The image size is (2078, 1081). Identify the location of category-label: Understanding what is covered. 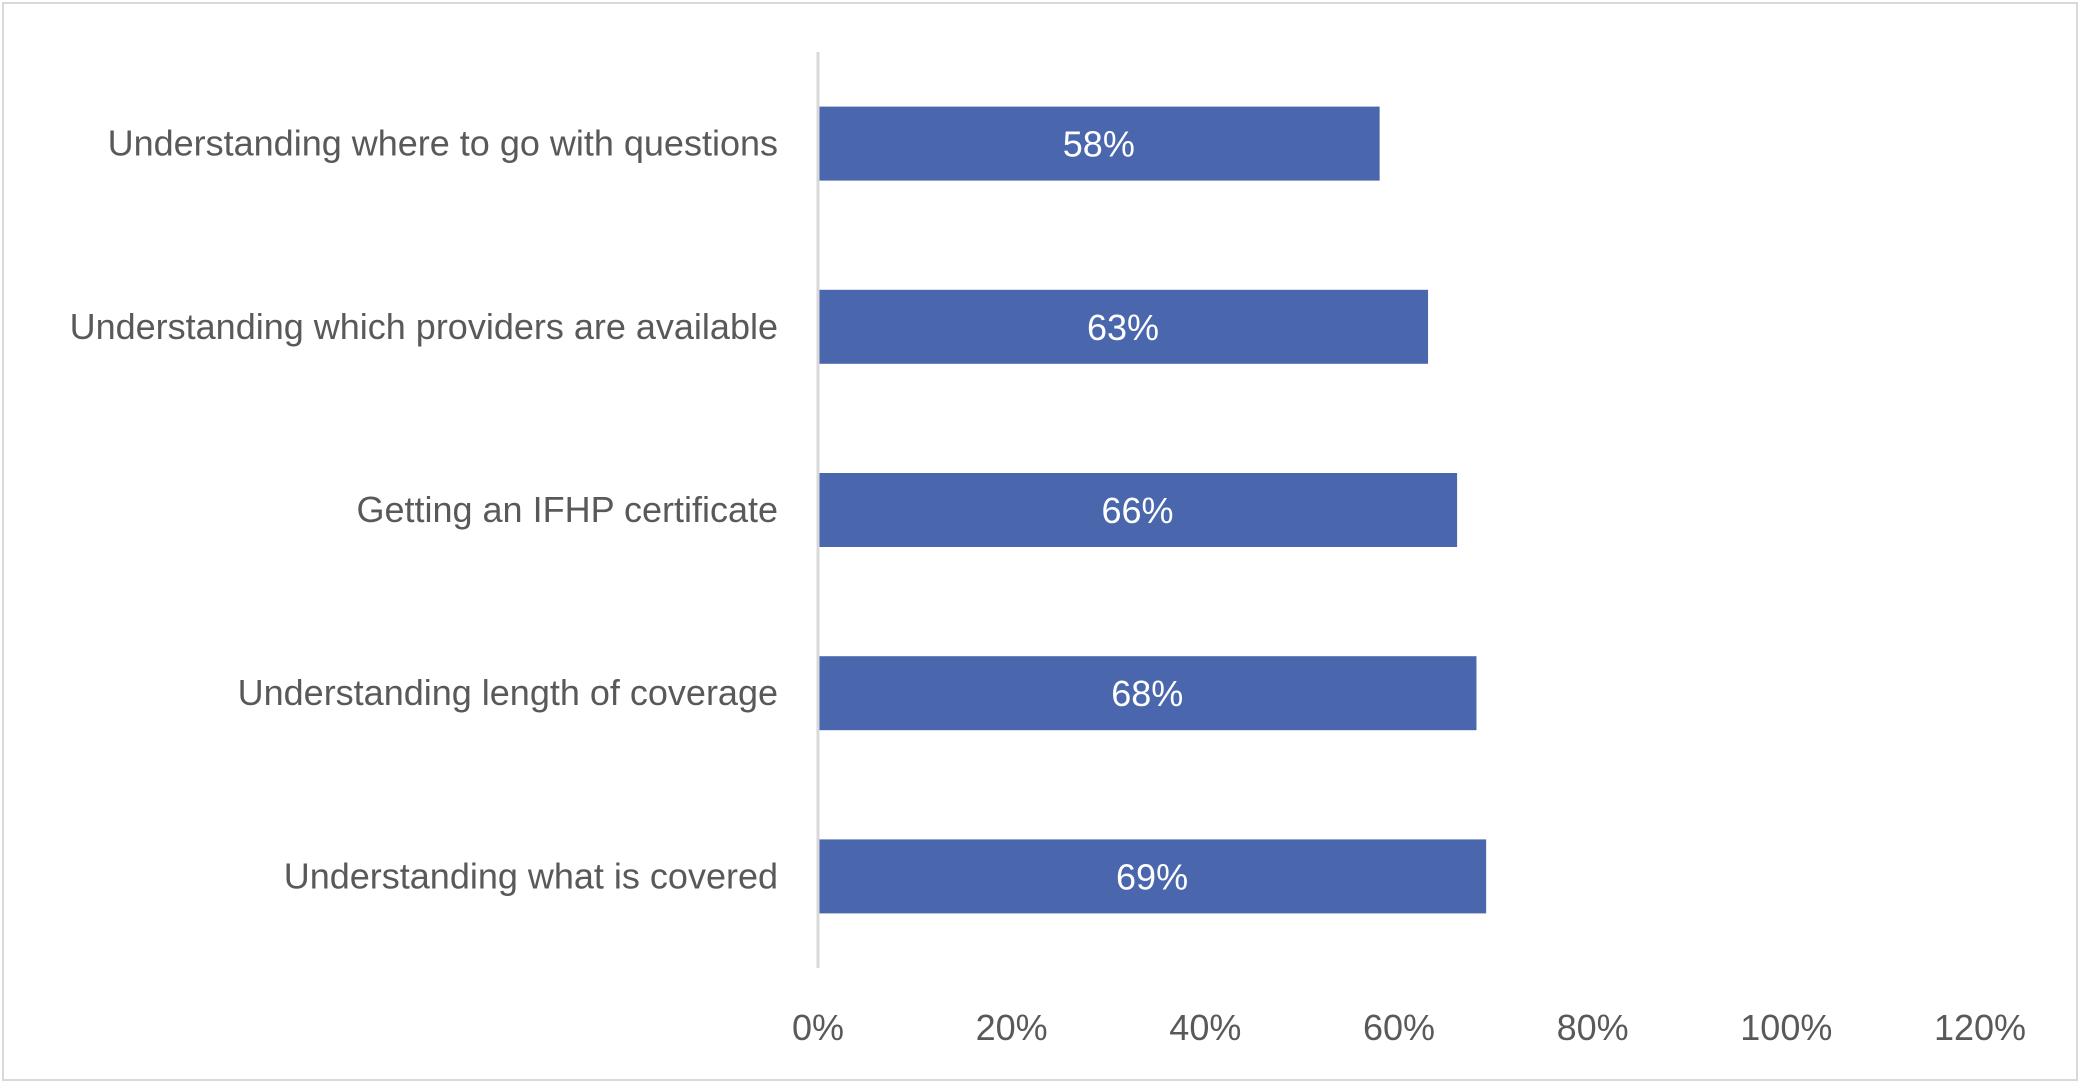
(531, 875).